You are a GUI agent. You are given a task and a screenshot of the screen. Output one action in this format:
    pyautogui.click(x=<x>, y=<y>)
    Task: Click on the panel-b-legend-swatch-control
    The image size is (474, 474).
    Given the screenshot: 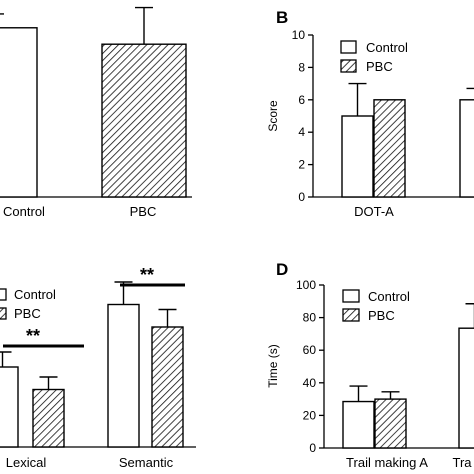 What is the action you would take?
    pyautogui.click(x=348, y=47)
    